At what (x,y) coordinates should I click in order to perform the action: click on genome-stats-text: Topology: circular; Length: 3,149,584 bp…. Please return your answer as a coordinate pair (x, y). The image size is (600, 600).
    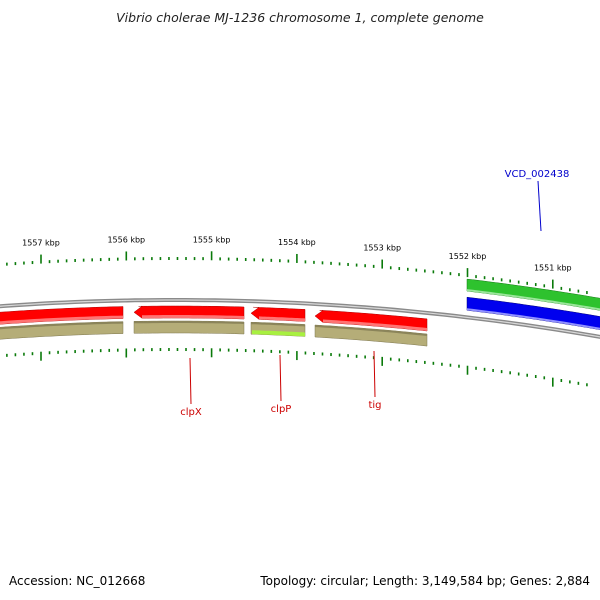
    Looking at the image, I should click on (425, 581).